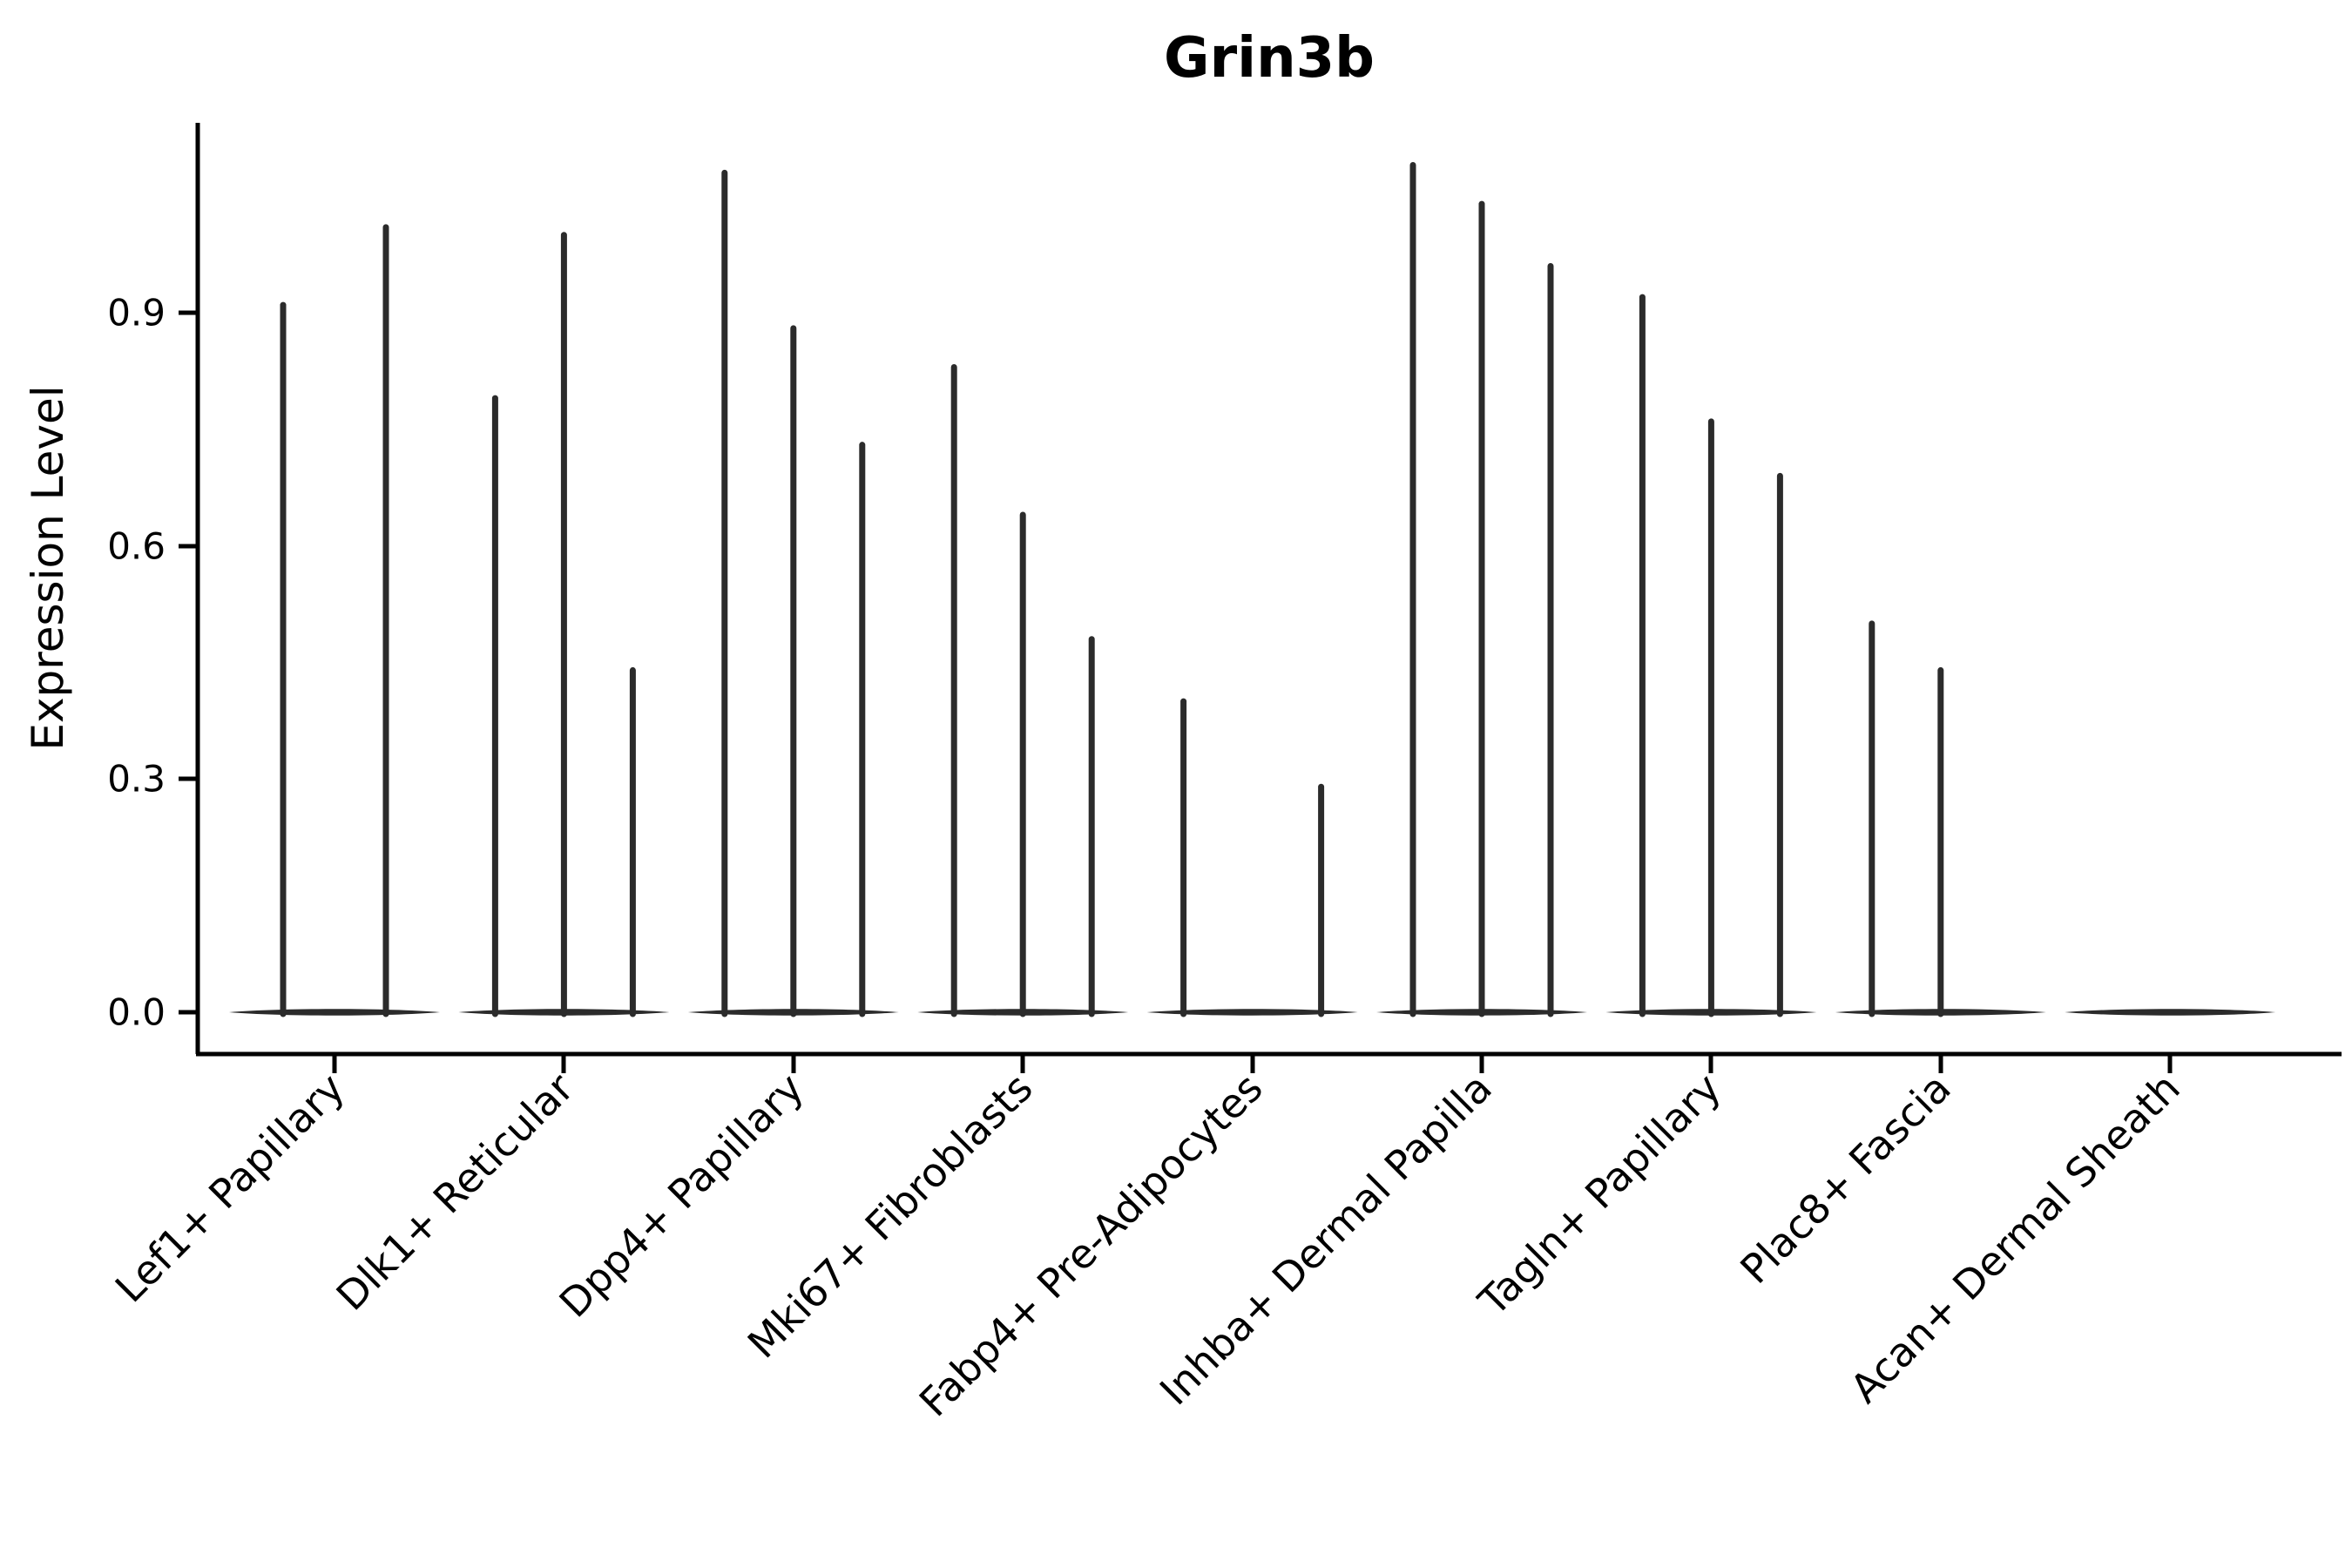  What do you see at coordinates (1845, 1178) in the screenshot?
I see `x-category-label: Plac8+ Fascia` at bounding box center [1845, 1178].